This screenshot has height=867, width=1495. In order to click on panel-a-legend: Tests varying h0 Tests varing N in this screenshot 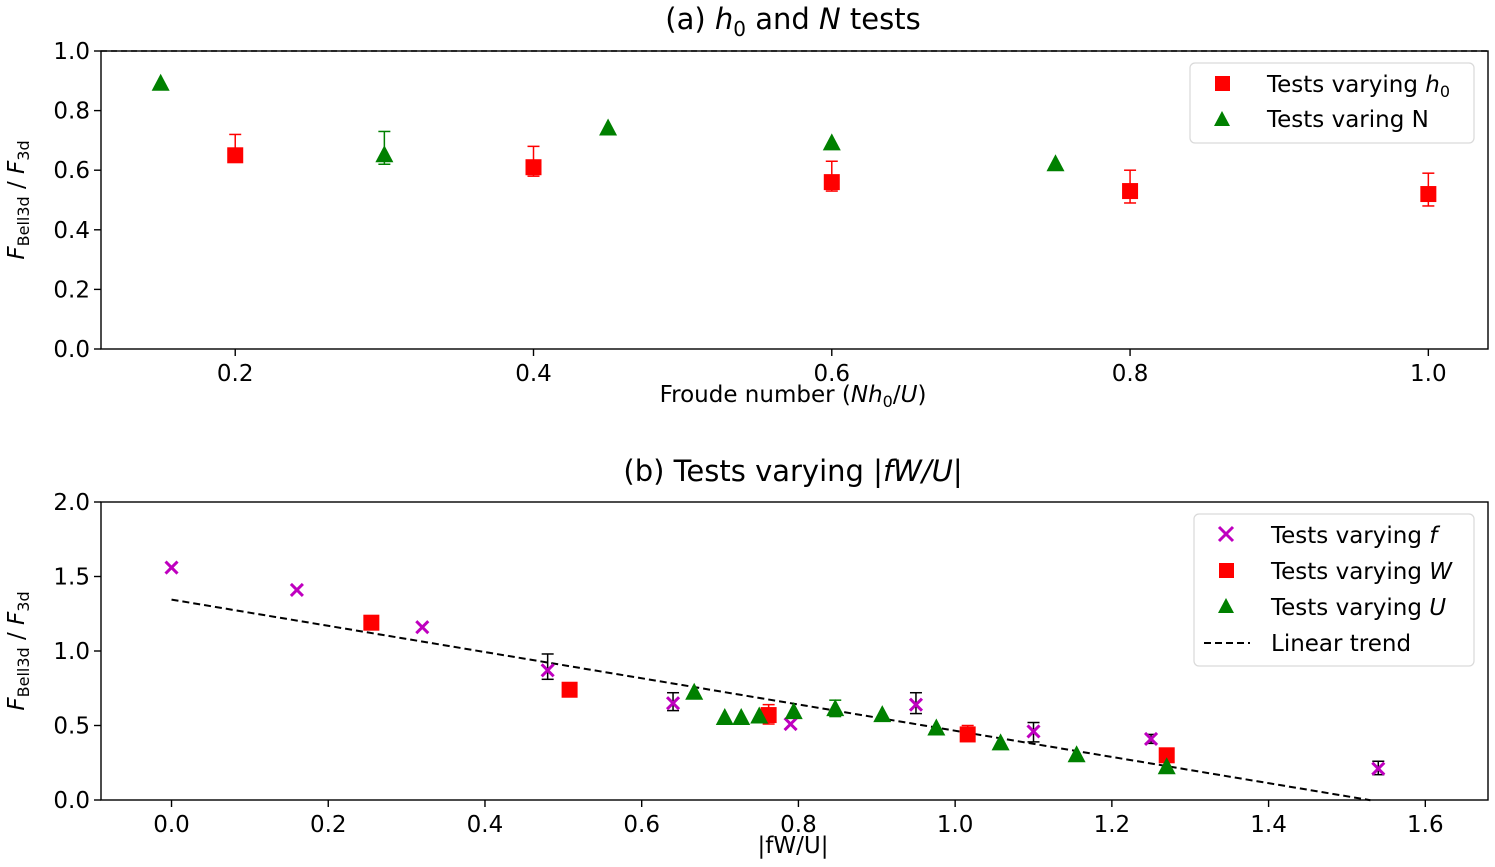, I will do `click(1332, 103)`.